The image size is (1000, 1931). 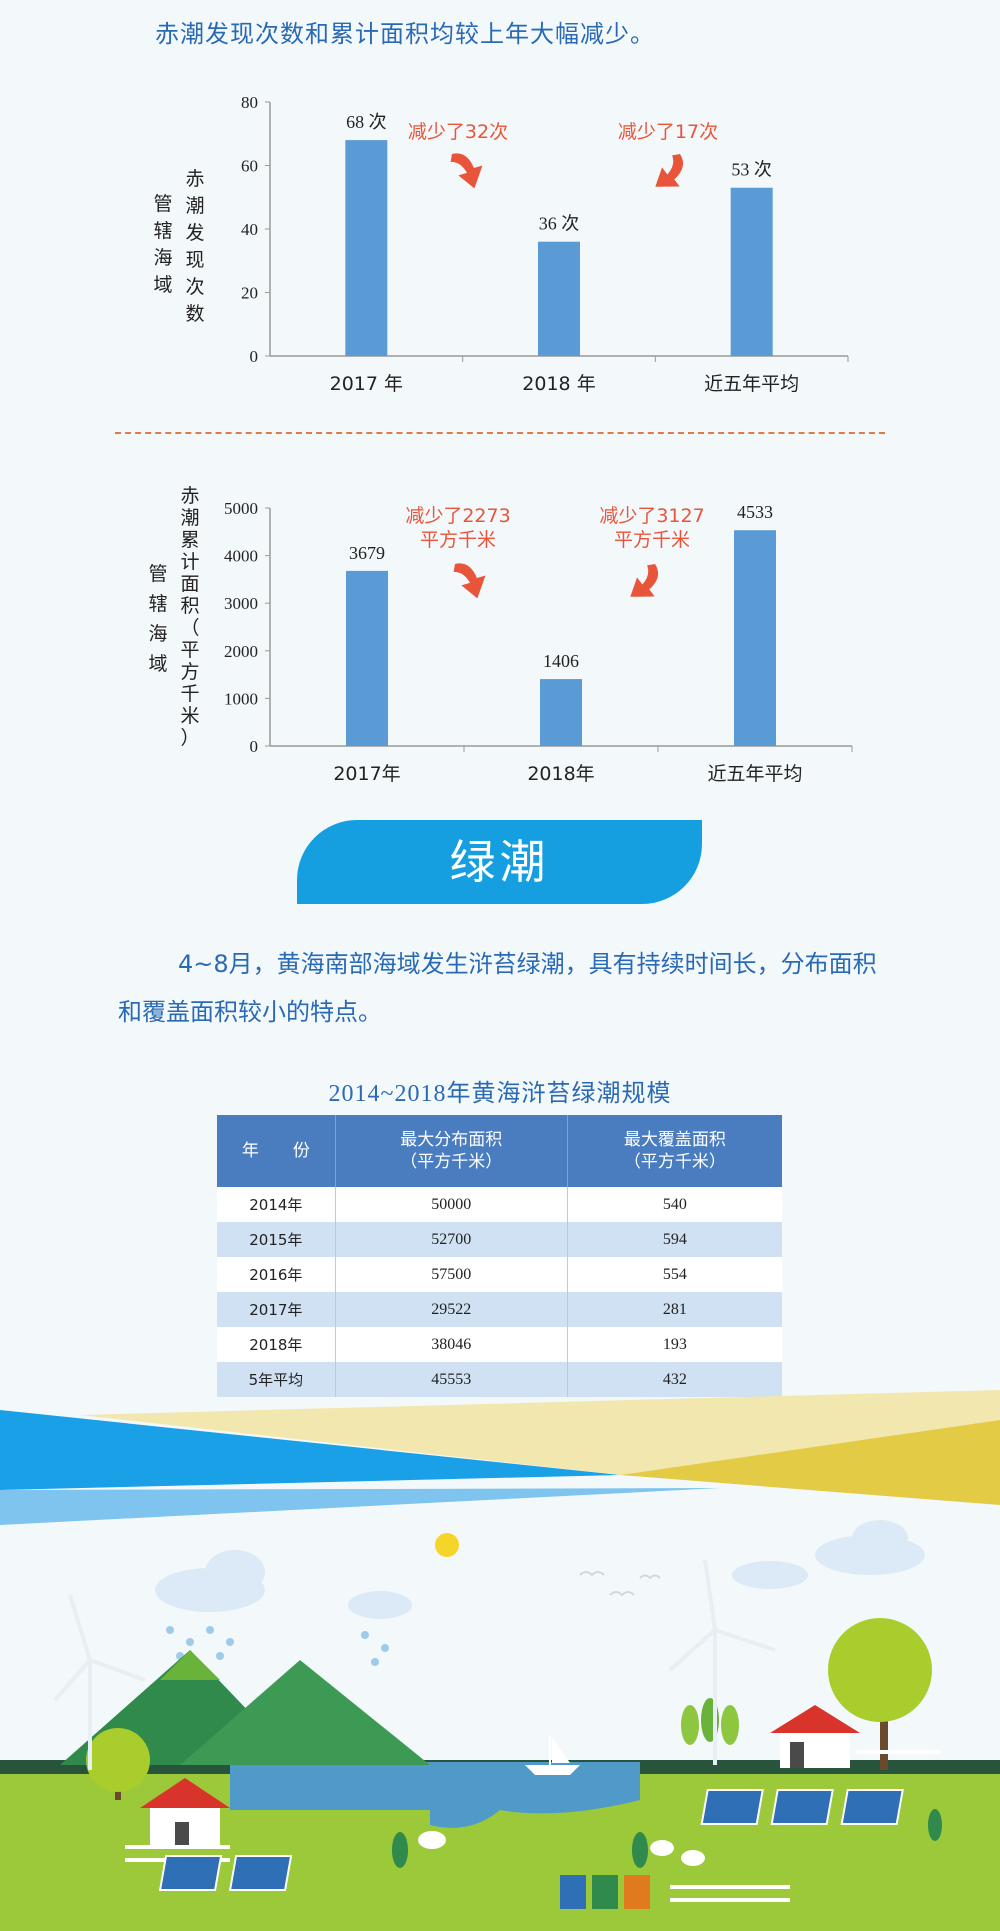 I want to click on table-row: 5年平均 45553 432, so click(x=499, y=1379).